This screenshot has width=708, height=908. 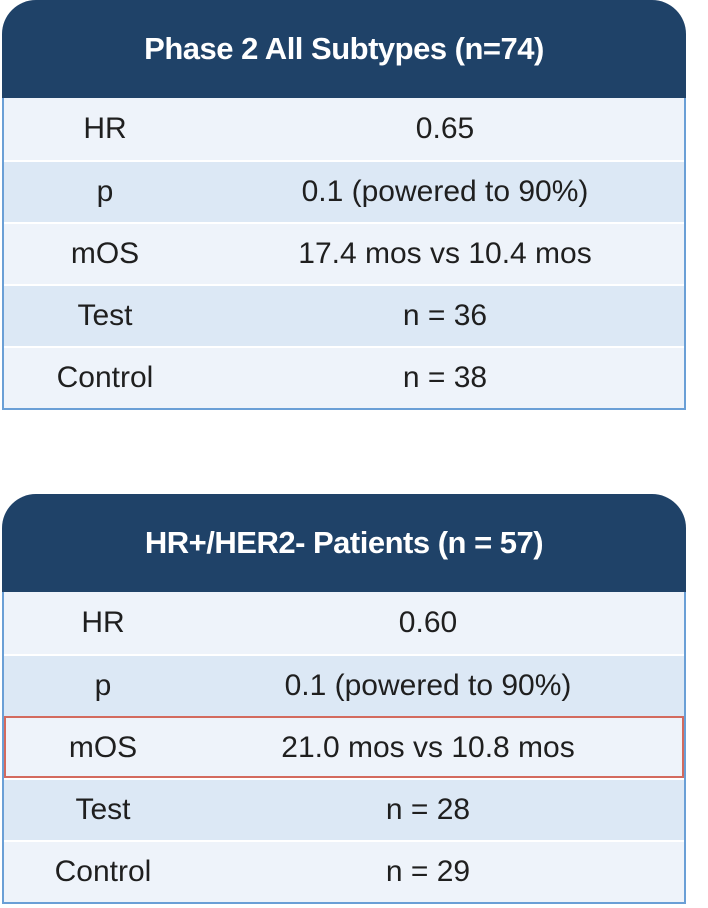 What do you see at coordinates (428, 809) in the screenshot?
I see `row-value: n = 28` at bounding box center [428, 809].